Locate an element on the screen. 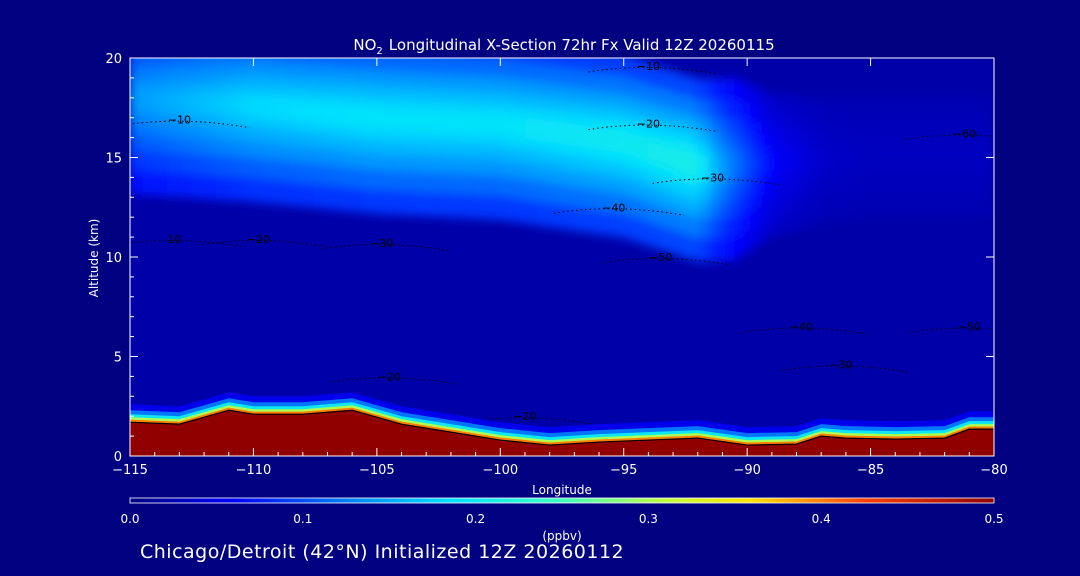 Image resolution: width=1080 pixels, height=576 pixels. y-tick-label: 5 is located at coordinates (118, 358).